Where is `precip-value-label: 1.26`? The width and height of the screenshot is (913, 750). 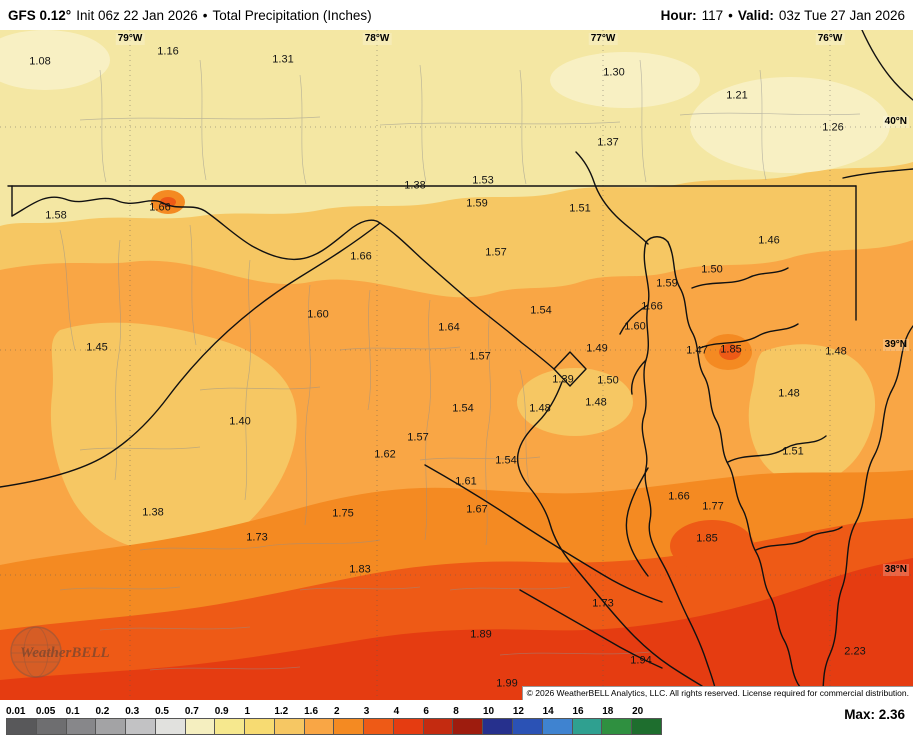
precip-value-label: 1.26 is located at coordinates (833, 127).